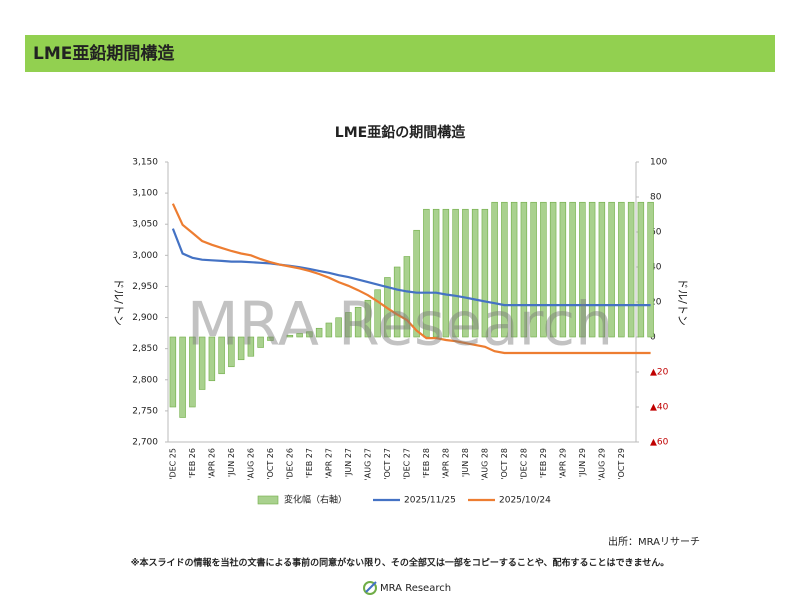 This screenshot has width=800, height=600. What do you see at coordinates (430, 501) in the screenshot?
I see `legend-label: 2025/11/25` at bounding box center [430, 501].